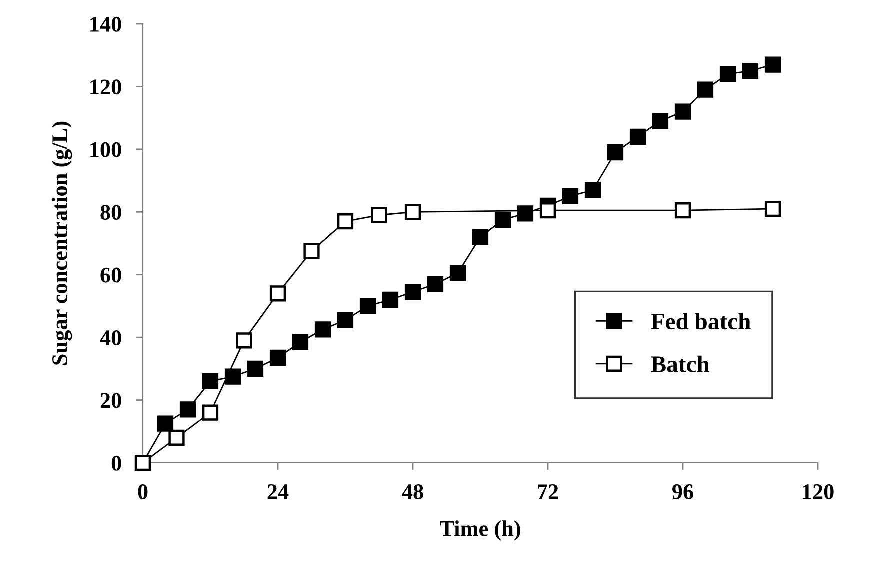 The image size is (872, 577). Describe the element at coordinates (683, 492) in the screenshot. I see `x-tick-label: 96` at that location.